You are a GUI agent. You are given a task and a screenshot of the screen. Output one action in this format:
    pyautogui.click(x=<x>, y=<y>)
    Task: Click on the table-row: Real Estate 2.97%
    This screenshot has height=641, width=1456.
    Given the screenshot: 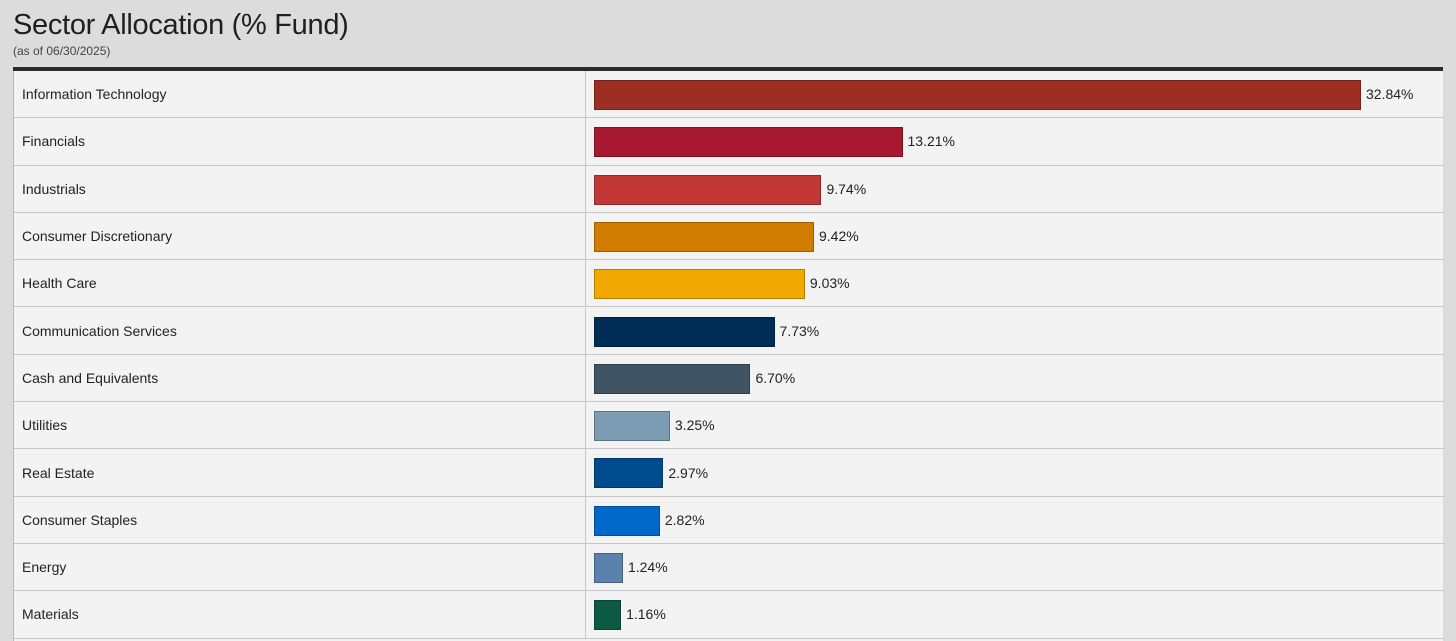 What is the action you would take?
    pyautogui.click(x=729, y=473)
    